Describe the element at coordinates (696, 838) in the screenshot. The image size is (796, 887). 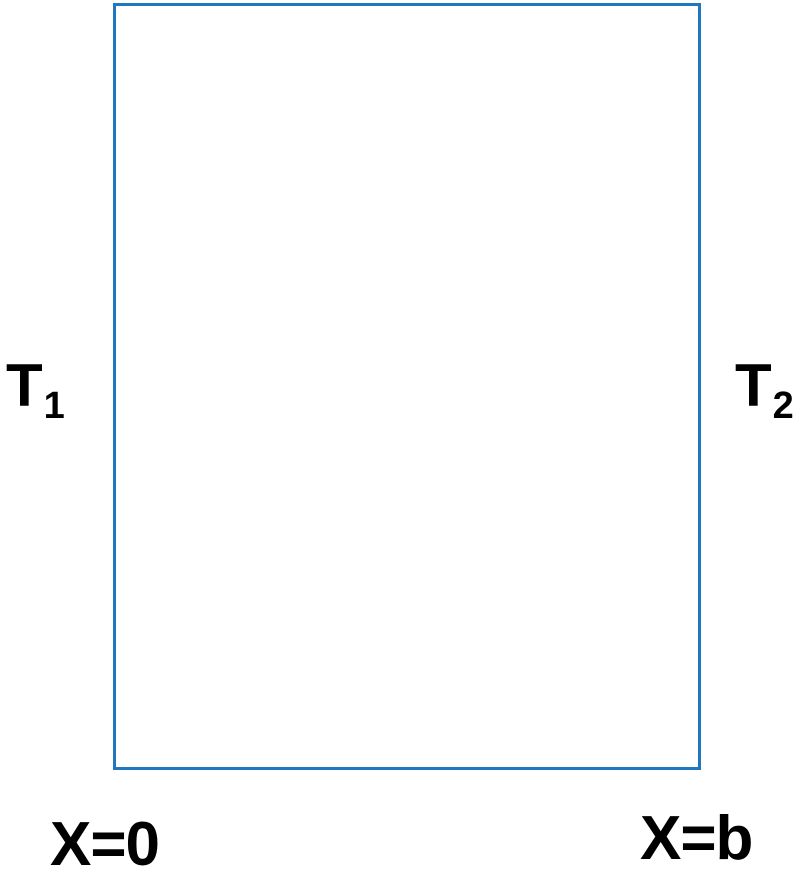
I see `right-position-label: X=b` at that location.